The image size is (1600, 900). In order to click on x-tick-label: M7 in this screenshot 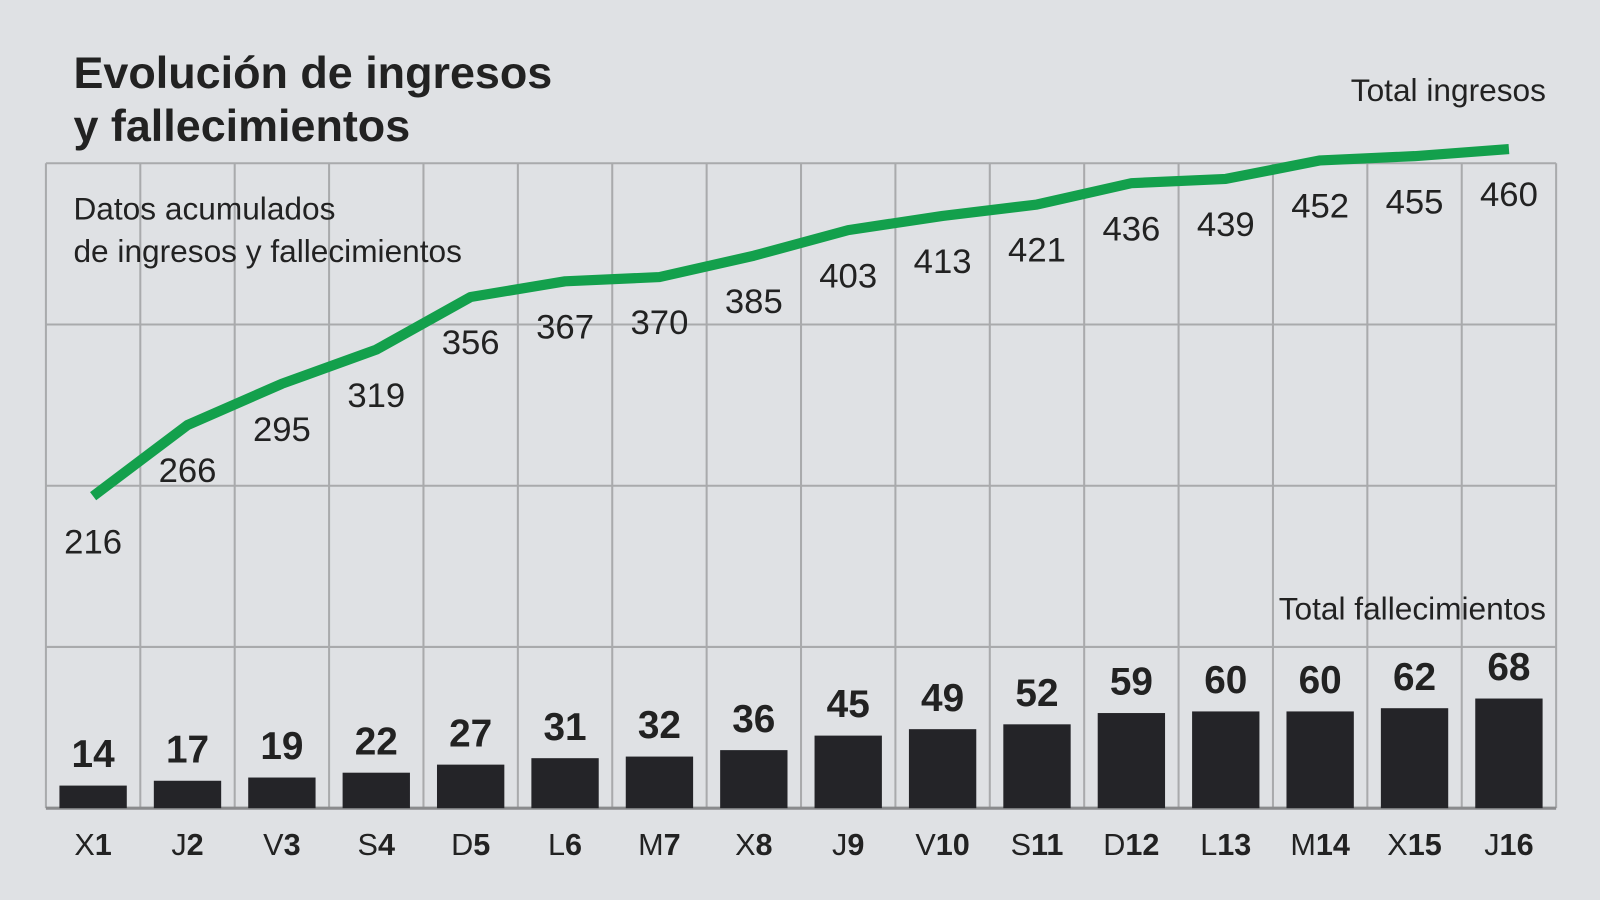, I will do `click(659, 845)`.